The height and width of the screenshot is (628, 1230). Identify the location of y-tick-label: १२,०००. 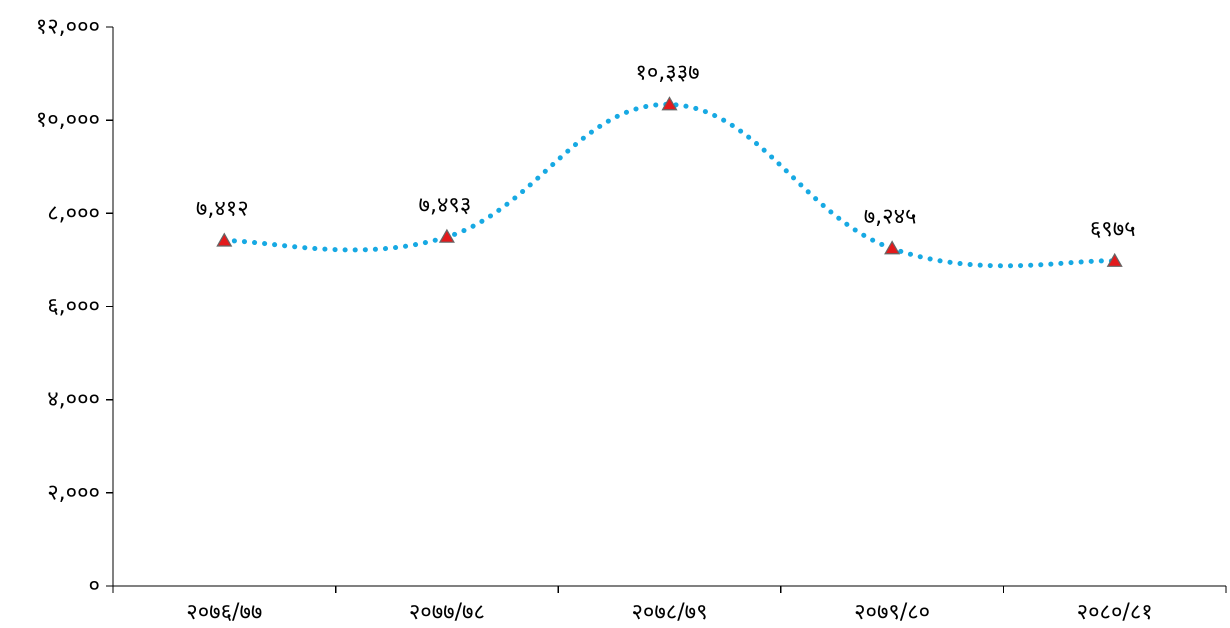
(68, 27).